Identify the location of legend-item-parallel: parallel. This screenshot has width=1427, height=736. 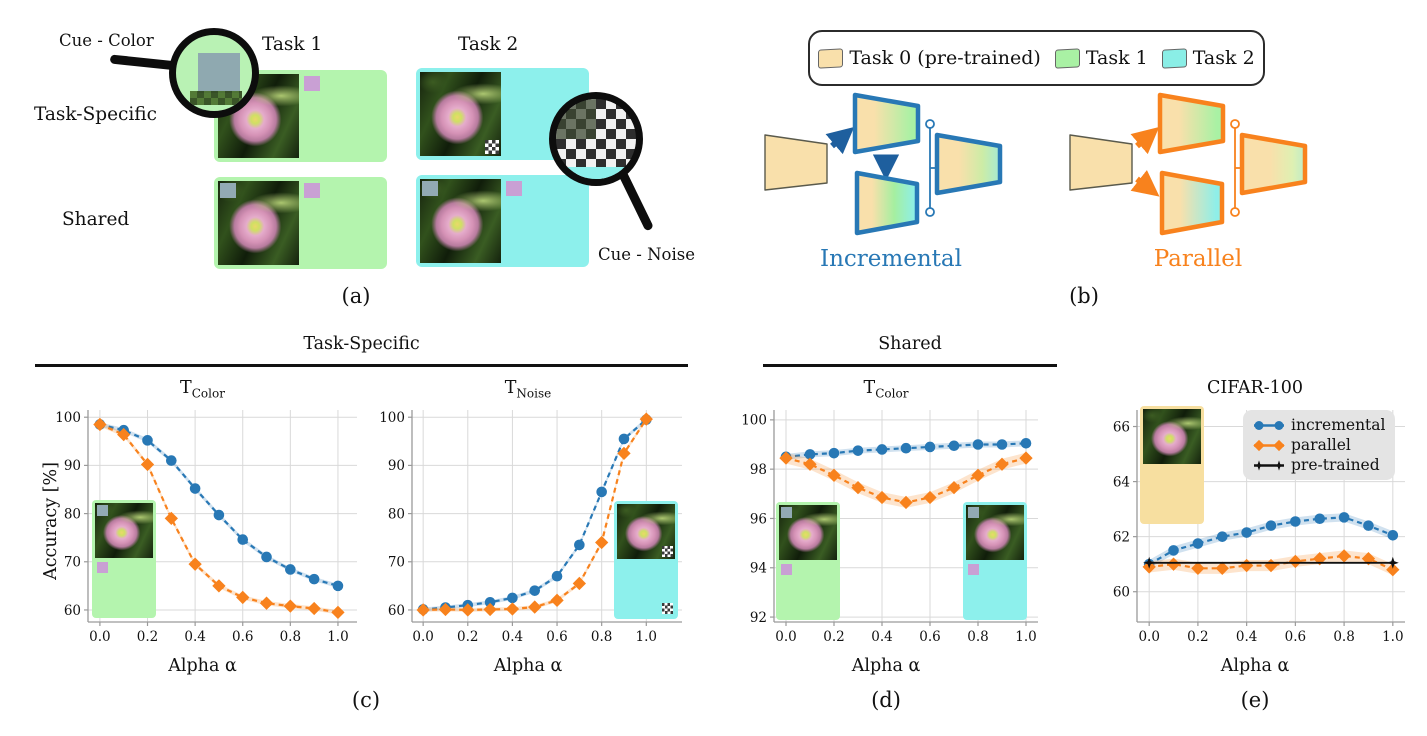
(1318, 445).